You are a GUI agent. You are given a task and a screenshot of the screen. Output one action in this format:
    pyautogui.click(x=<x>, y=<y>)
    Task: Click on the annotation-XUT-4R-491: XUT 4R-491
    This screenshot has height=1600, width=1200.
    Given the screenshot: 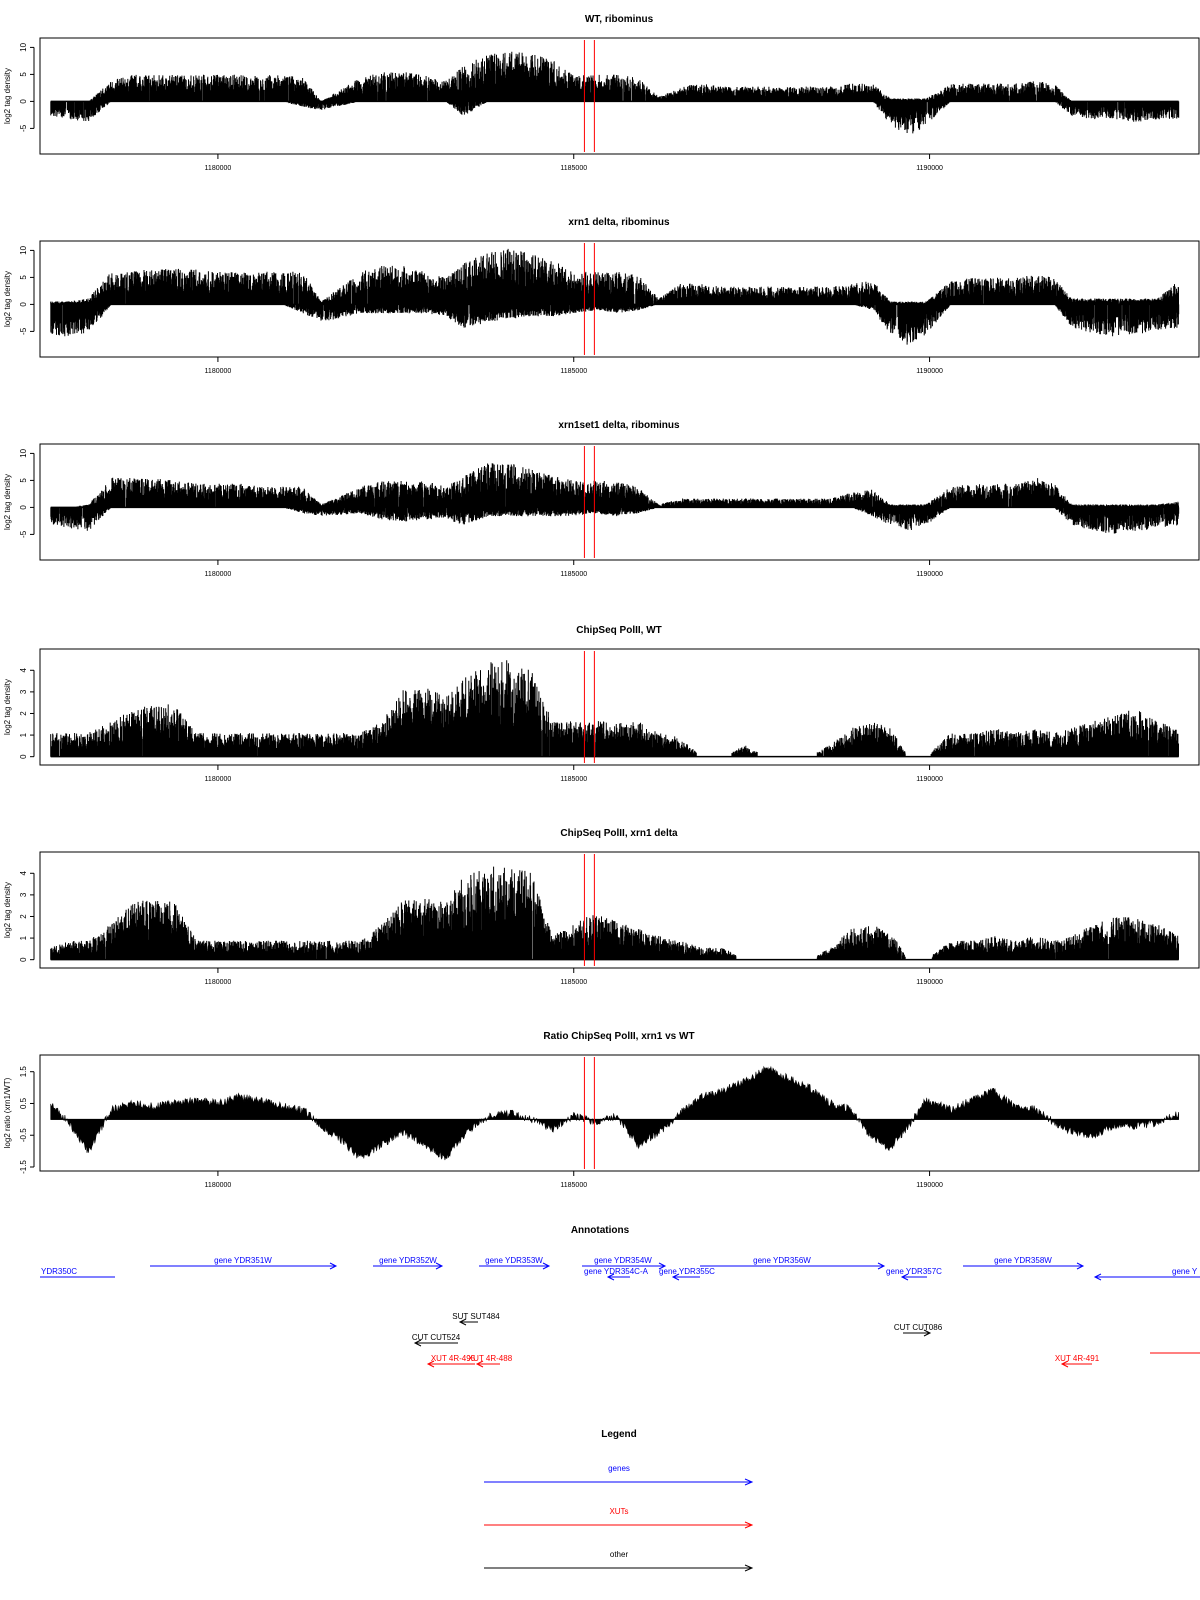 What is the action you would take?
    pyautogui.click(x=1077, y=1361)
    